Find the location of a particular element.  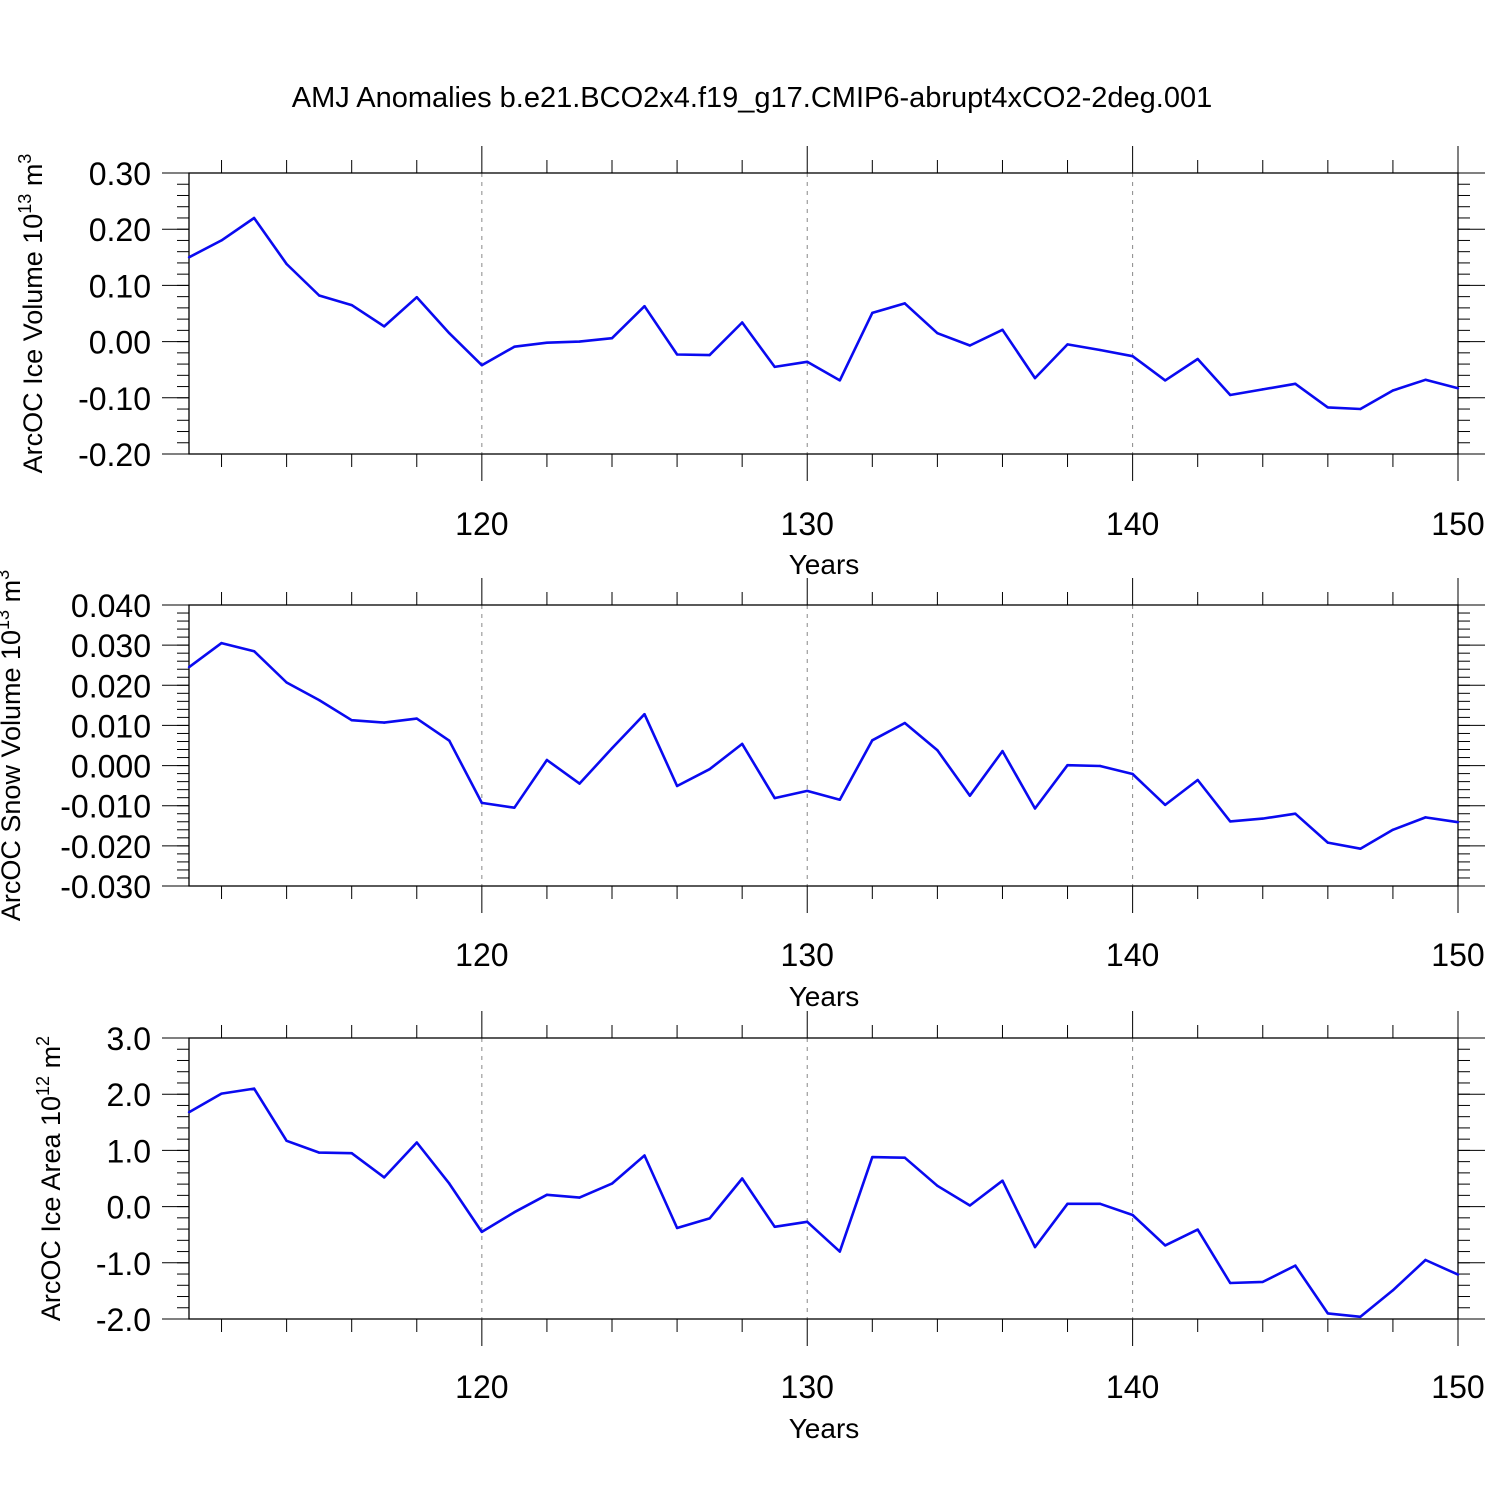

snow-volume-ytick-label: -0.030 is located at coordinates (105, 887).